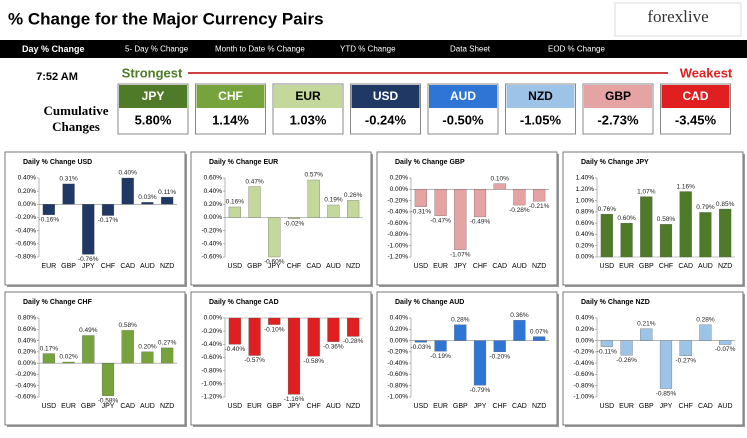 This screenshot has width=747, height=438. What do you see at coordinates (607, 209) in the screenshot?
I see `data-label: 0.76%` at bounding box center [607, 209].